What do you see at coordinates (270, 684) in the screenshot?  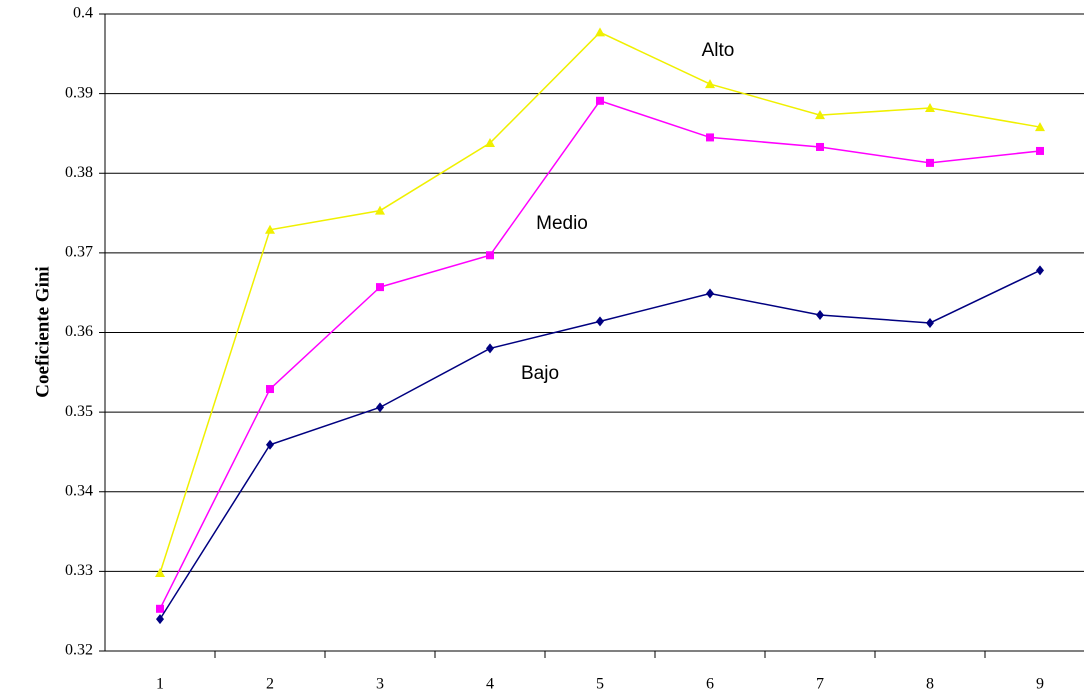 I see `x-tick-label: 2` at bounding box center [270, 684].